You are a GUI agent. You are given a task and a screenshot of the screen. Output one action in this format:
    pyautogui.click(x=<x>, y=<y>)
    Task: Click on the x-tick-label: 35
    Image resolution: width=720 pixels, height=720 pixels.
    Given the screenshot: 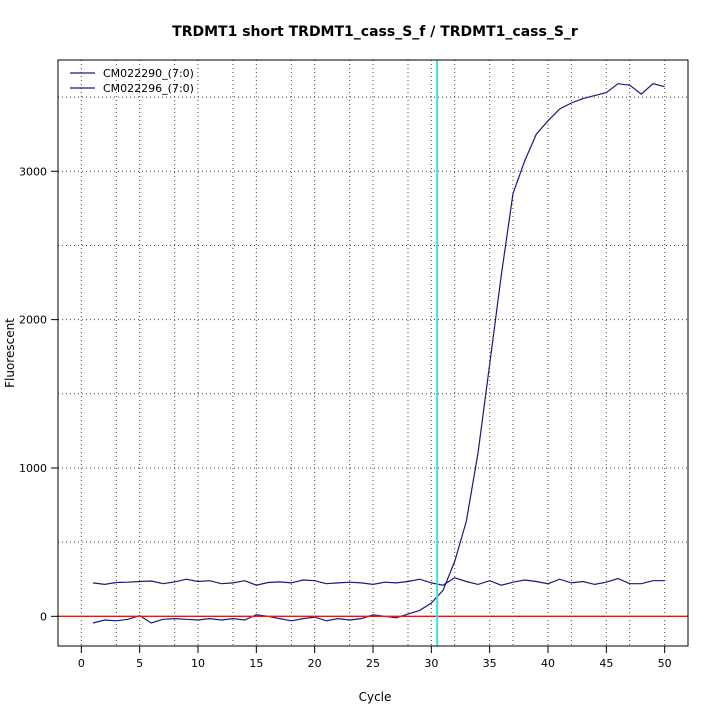 What is the action you would take?
    pyautogui.click(x=490, y=663)
    